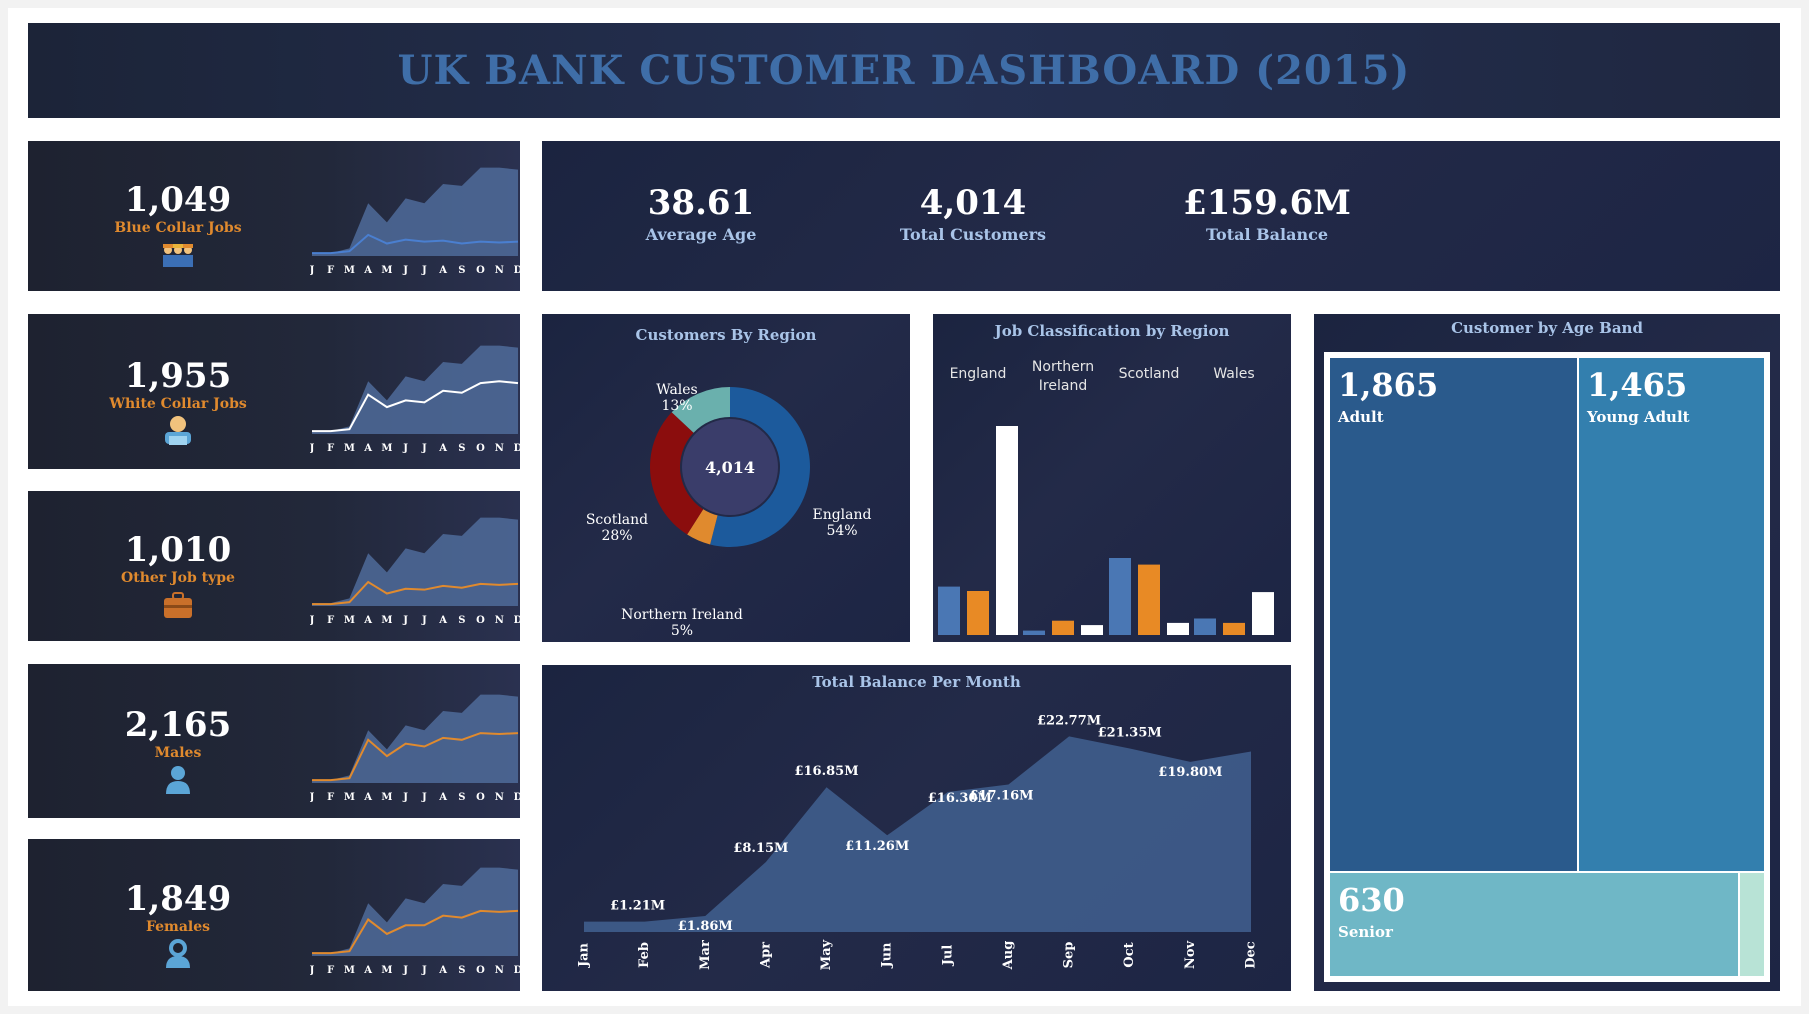 The width and height of the screenshot is (1809, 1014). Describe the element at coordinates (178, 725) in the screenshot. I see `kpi-value: 2,165` at that location.